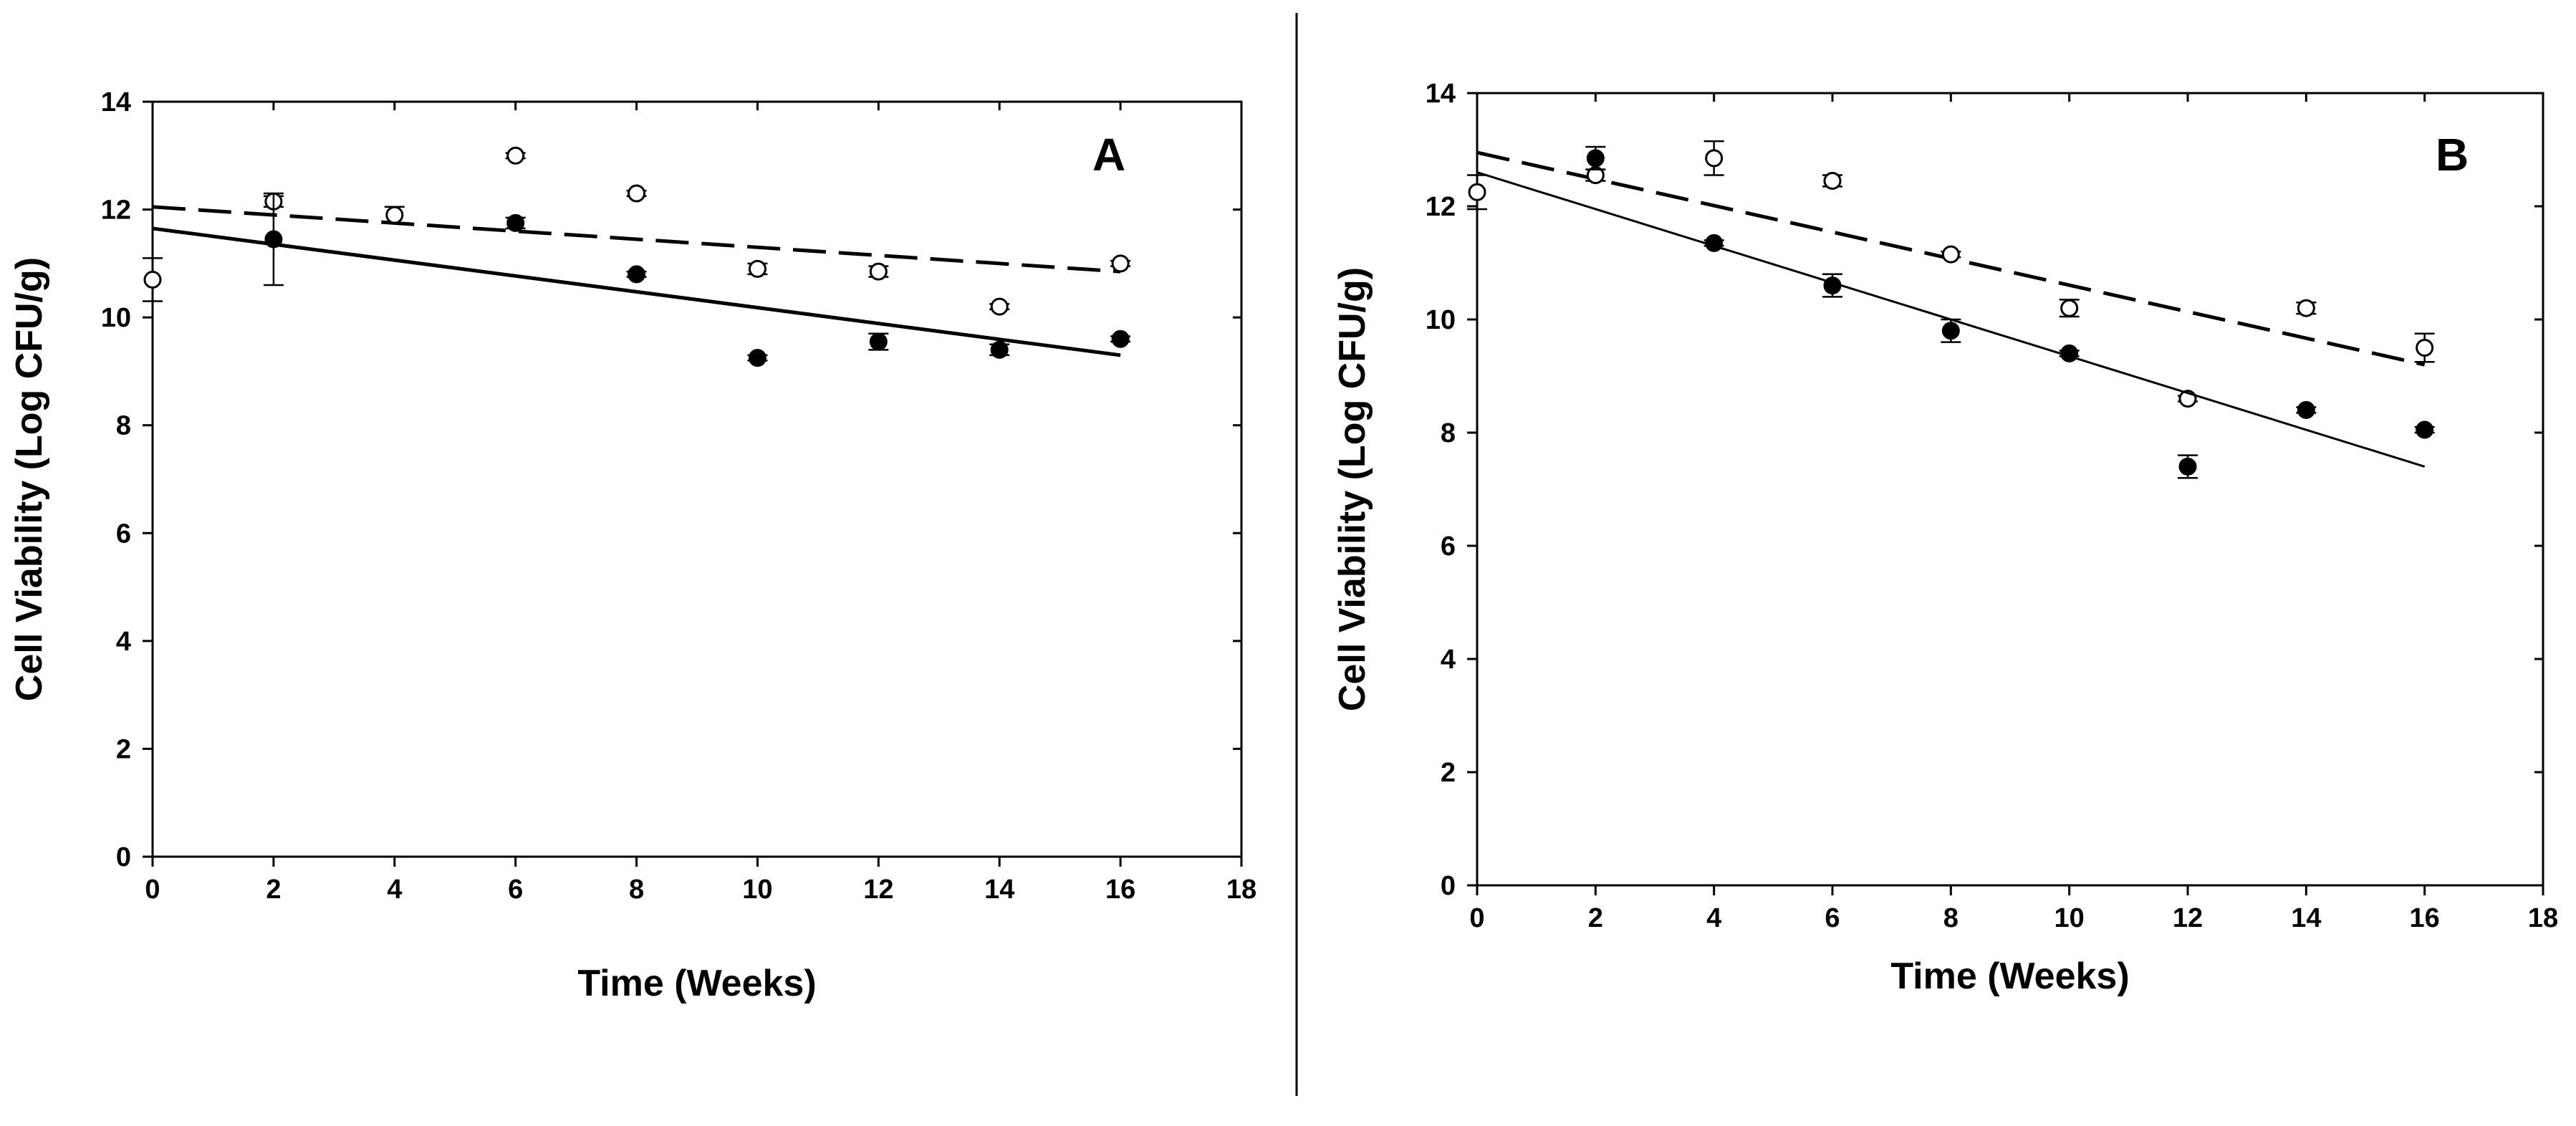  Describe the element at coordinates (637, 240) in the screenshot. I see `open-fit-line` at that location.